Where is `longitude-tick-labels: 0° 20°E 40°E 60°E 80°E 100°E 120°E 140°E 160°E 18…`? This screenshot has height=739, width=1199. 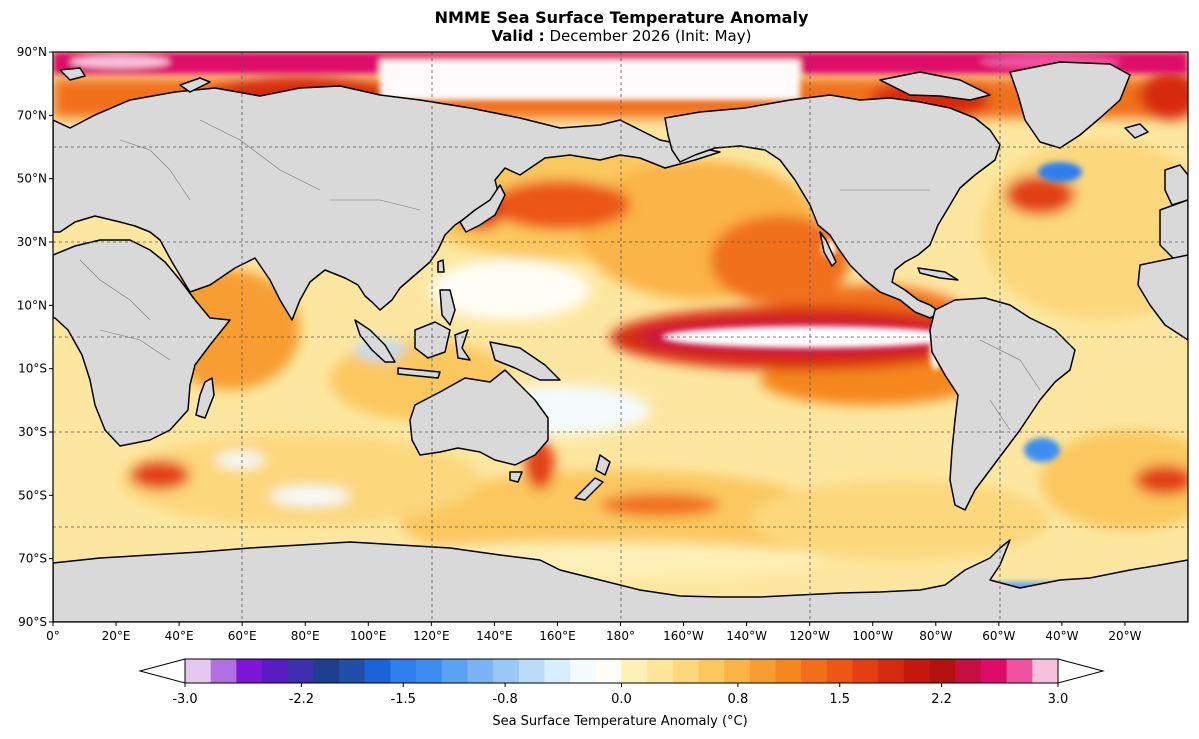 longitude-tick-labels: 0° 20°E 40°E 60°E 80°E 100°E 120°E 140°E 160°E 18… is located at coordinates (594, 632).